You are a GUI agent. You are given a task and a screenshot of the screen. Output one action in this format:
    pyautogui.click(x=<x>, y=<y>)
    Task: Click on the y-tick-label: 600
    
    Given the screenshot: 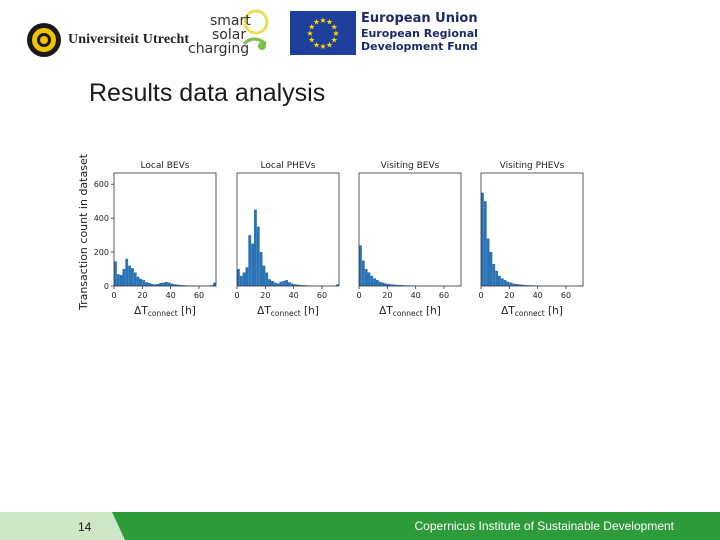 What is the action you would take?
    pyautogui.click(x=101, y=184)
    